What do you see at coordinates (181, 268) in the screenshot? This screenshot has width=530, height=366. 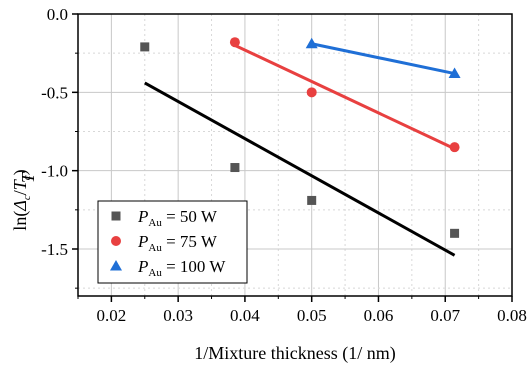 I see `legend-label: PAu = 100 W` at bounding box center [181, 268].